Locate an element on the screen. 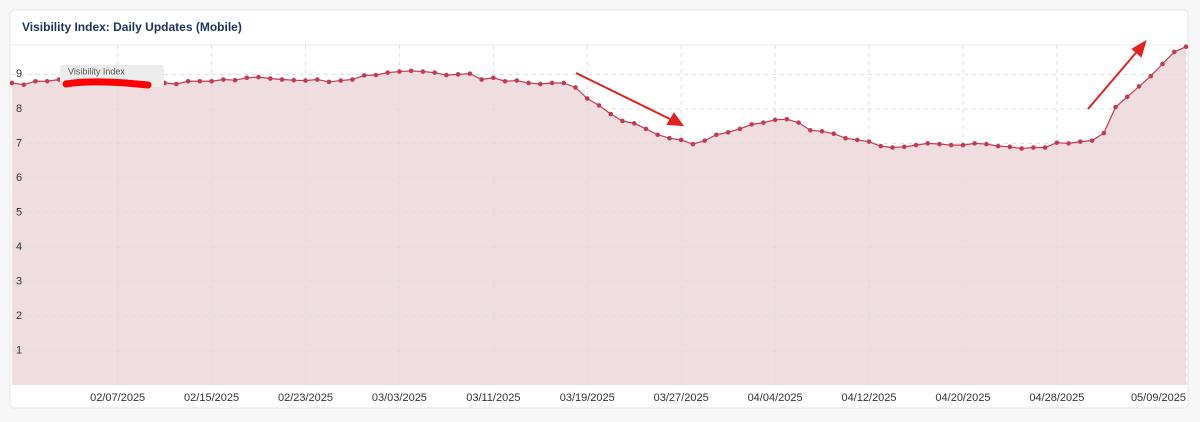 This screenshot has width=1200, height=422. x-tick-label: 03/19/2025 is located at coordinates (587, 398).